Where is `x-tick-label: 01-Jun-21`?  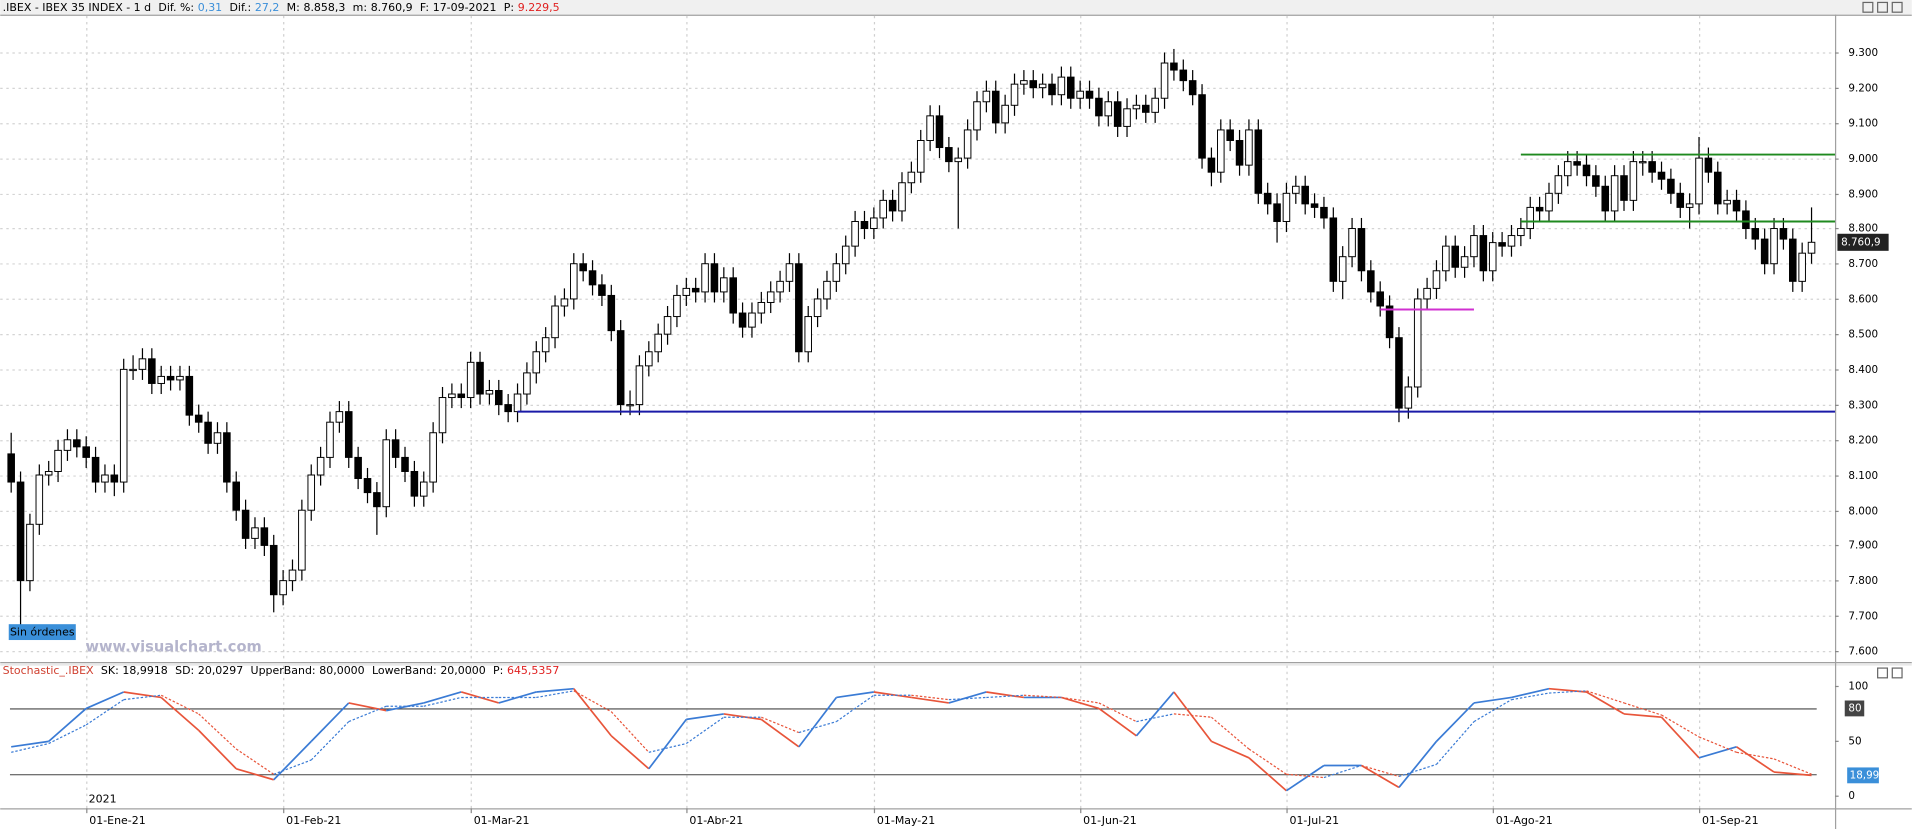
x-tick-label: 01-Jun-21 is located at coordinates (1110, 820).